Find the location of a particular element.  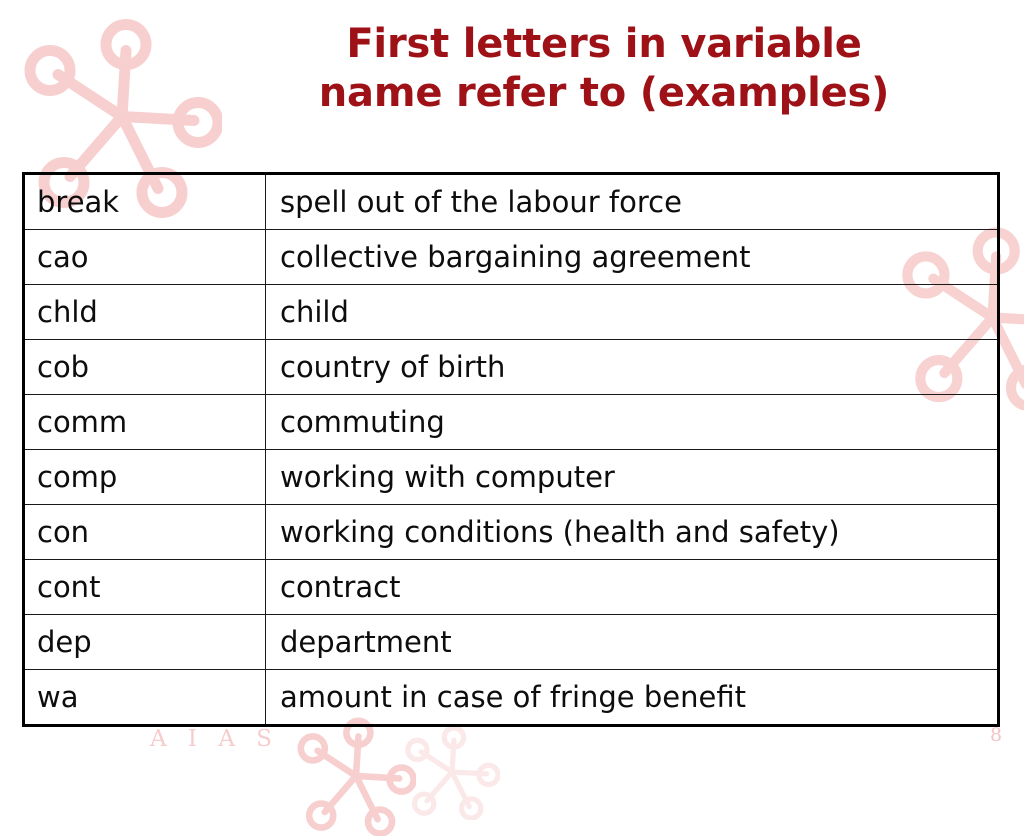

cell-meaning: amount in case of fringe benefit is located at coordinates (632, 698).